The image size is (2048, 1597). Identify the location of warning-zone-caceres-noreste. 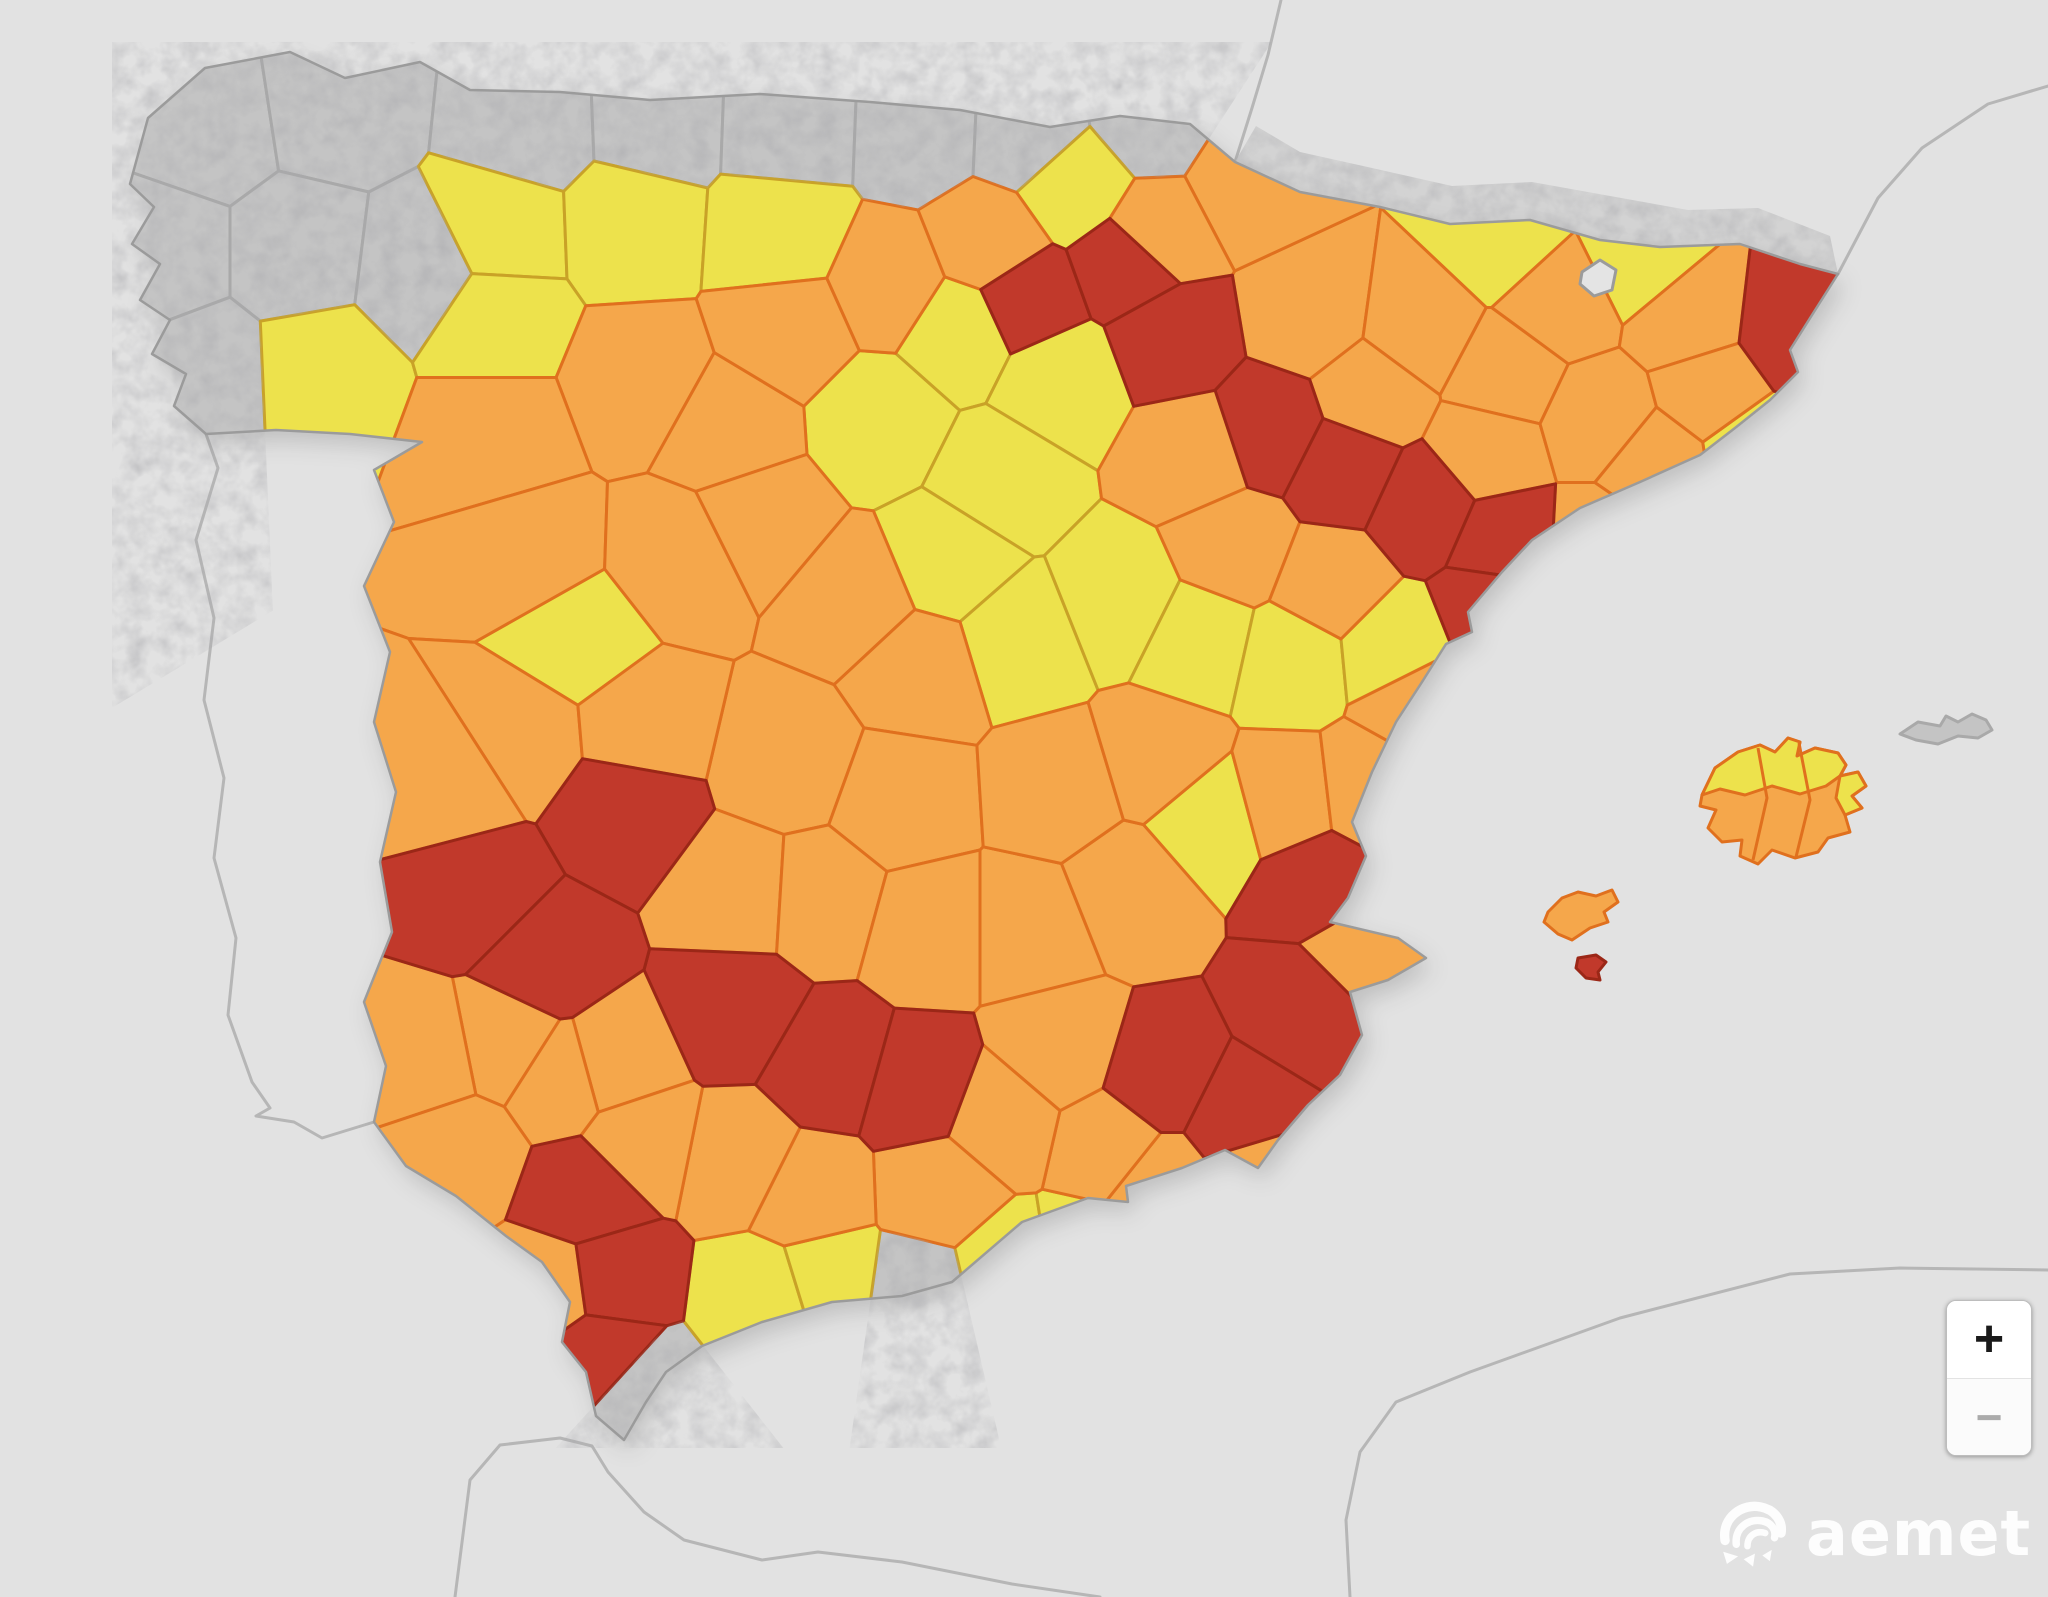
(656, 711).